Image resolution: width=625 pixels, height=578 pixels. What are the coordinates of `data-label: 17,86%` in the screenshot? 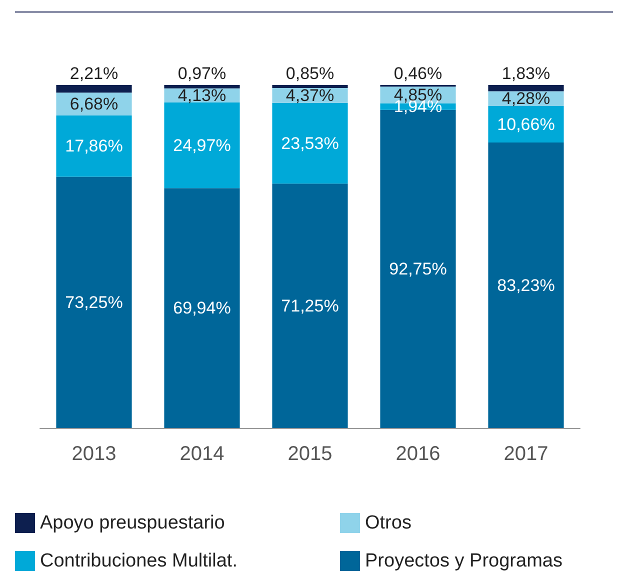 It's located at (94, 146).